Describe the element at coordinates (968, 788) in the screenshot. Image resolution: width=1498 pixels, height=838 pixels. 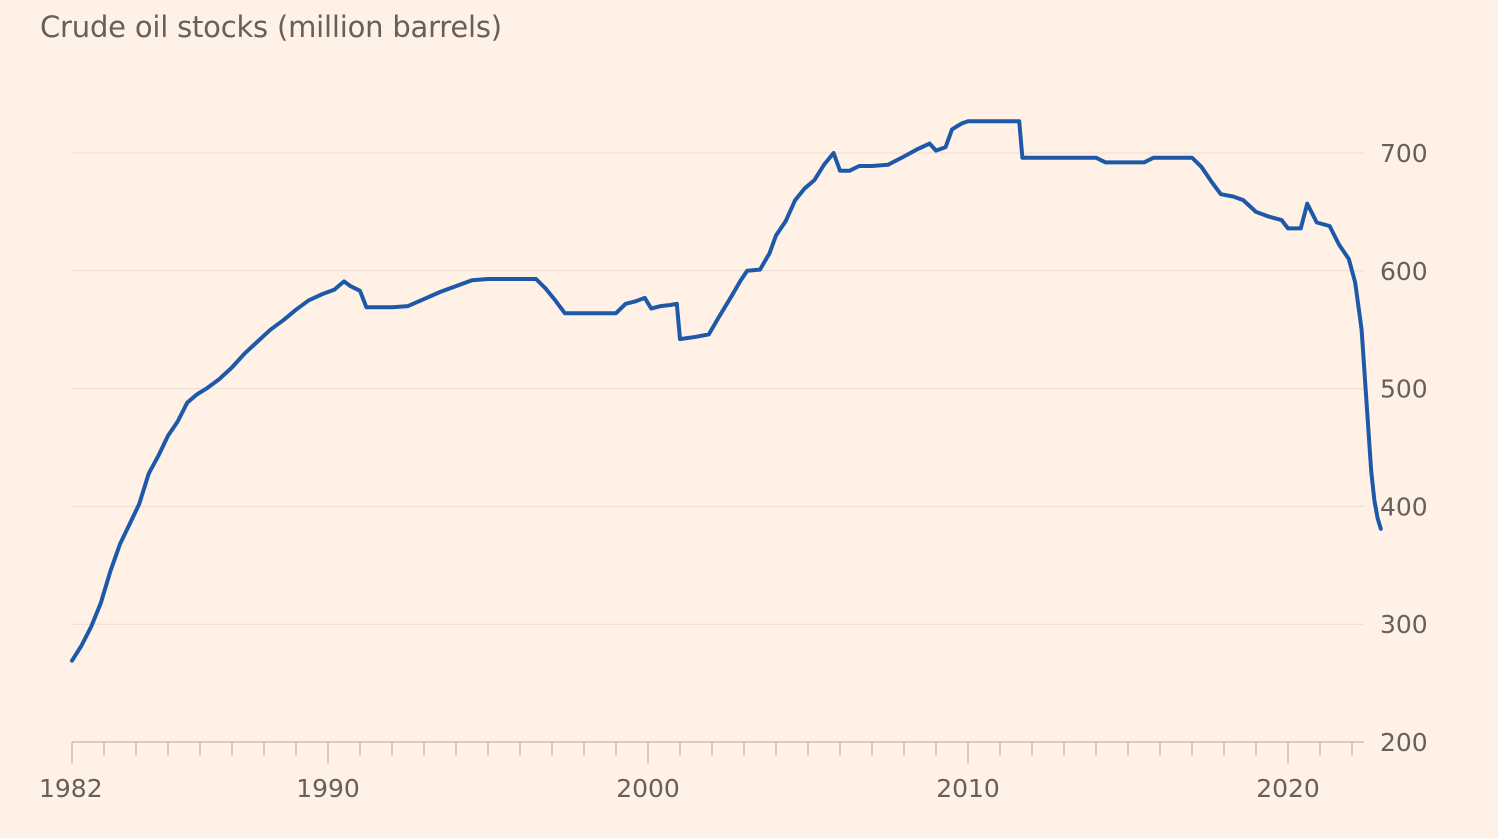
I see `x-tick-label: 2010` at that location.